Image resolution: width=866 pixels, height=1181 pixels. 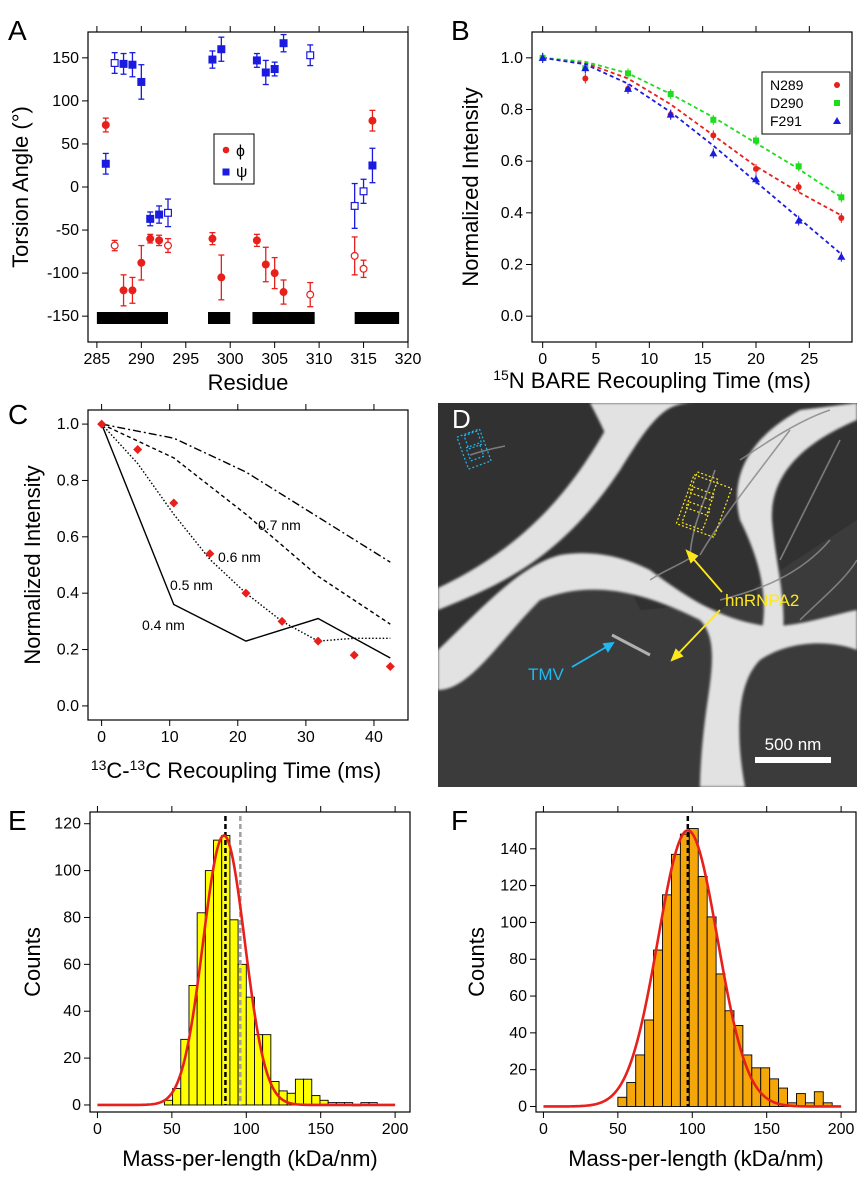 What do you see at coordinates (32, 962) in the screenshot?
I see `panel-e-ylabel: Counts` at bounding box center [32, 962].